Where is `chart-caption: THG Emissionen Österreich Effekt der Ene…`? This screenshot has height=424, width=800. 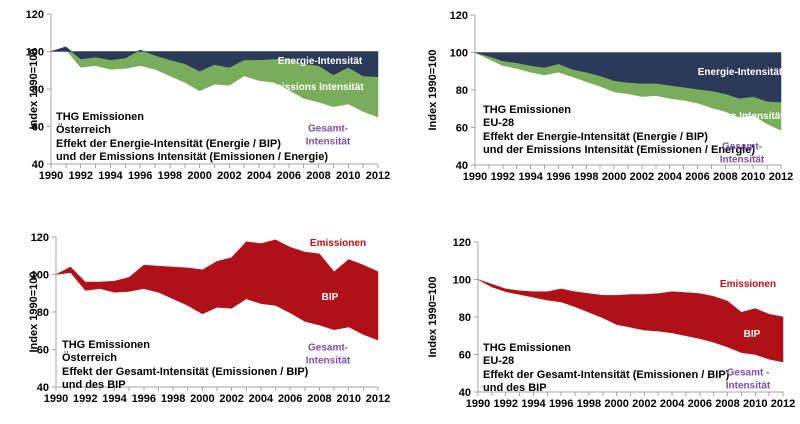 chart-caption: THG Emissionen Österreich Effekt der Ene… is located at coordinates (192, 137).